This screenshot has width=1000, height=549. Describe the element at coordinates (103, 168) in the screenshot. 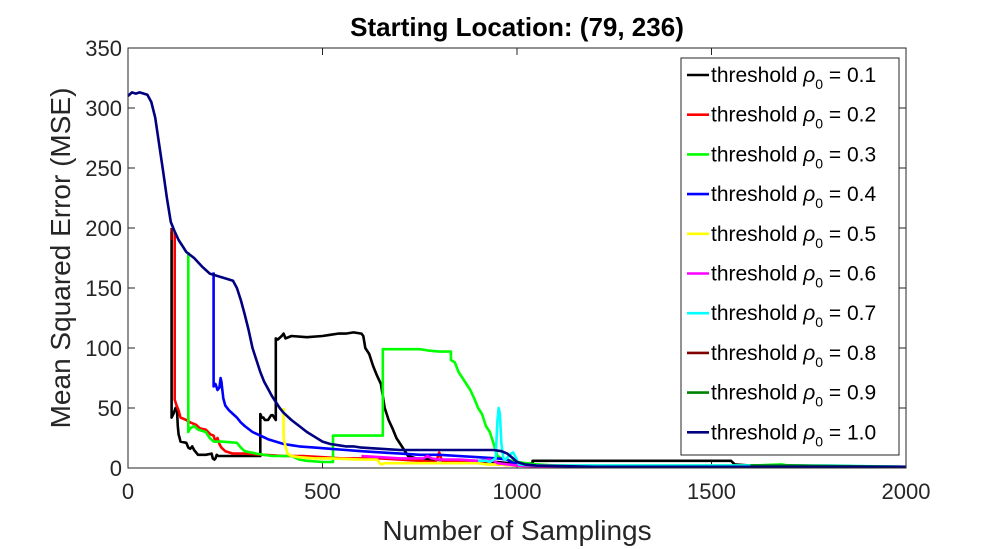

I see `y-tick-label: 250` at that location.